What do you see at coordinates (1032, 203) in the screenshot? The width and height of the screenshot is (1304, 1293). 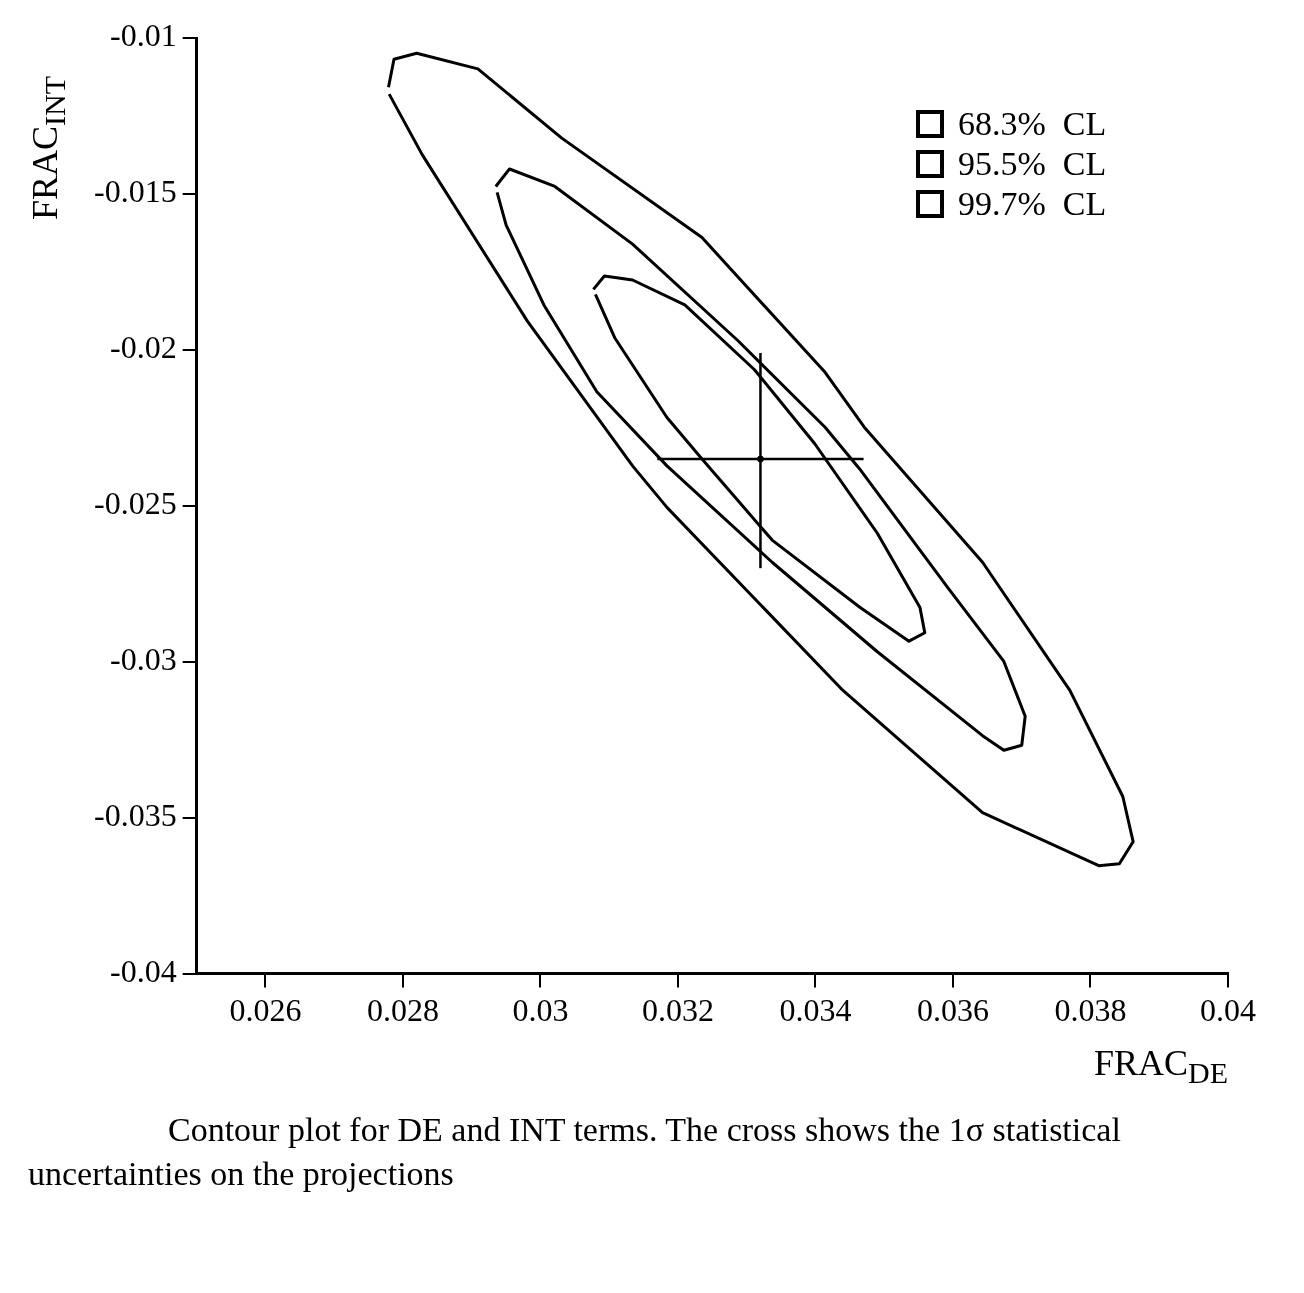 I see `legend-label: 99.7% CL` at bounding box center [1032, 203].